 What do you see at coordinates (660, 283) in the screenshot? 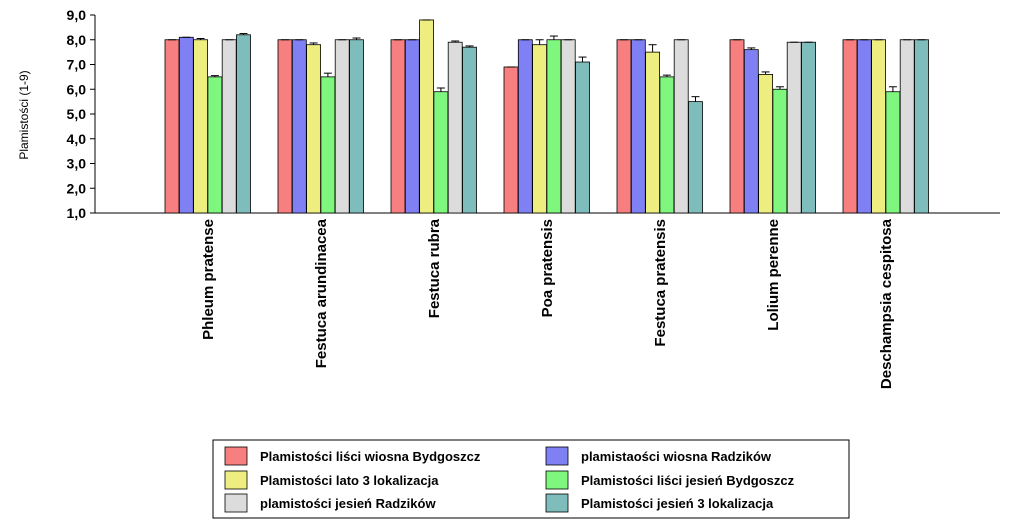
I see `x-tick-label: Festuca pratensis` at bounding box center [660, 283].